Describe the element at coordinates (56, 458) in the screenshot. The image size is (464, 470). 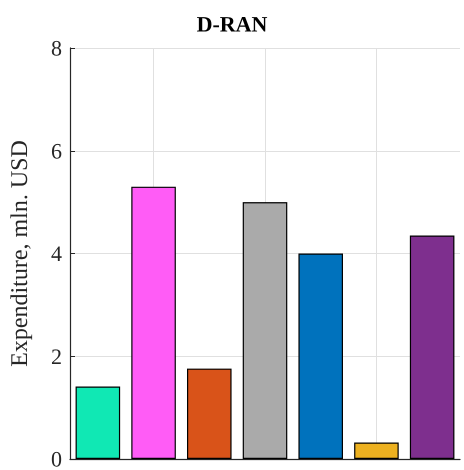
I see `y-tick-label: 0` at that location.